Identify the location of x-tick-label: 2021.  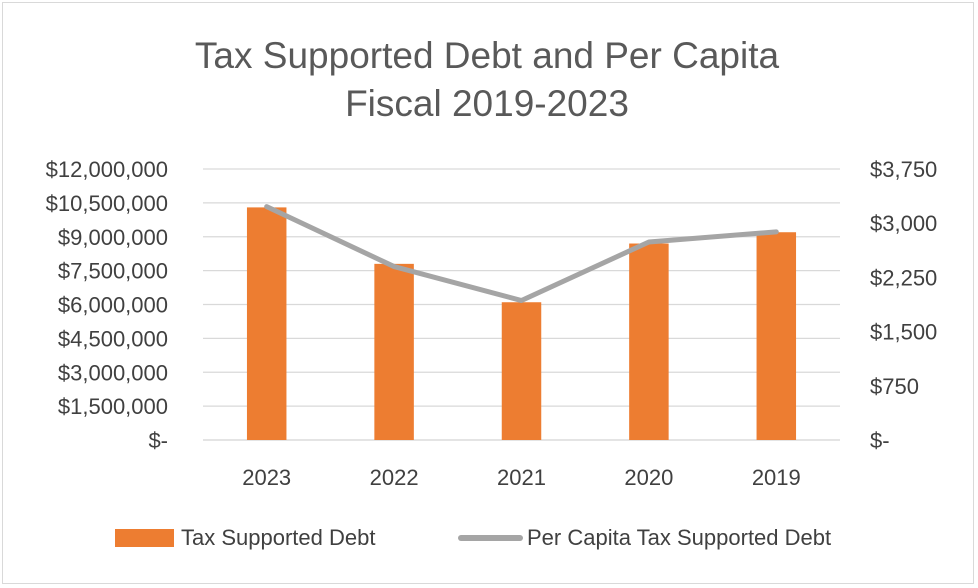
(521, 477).